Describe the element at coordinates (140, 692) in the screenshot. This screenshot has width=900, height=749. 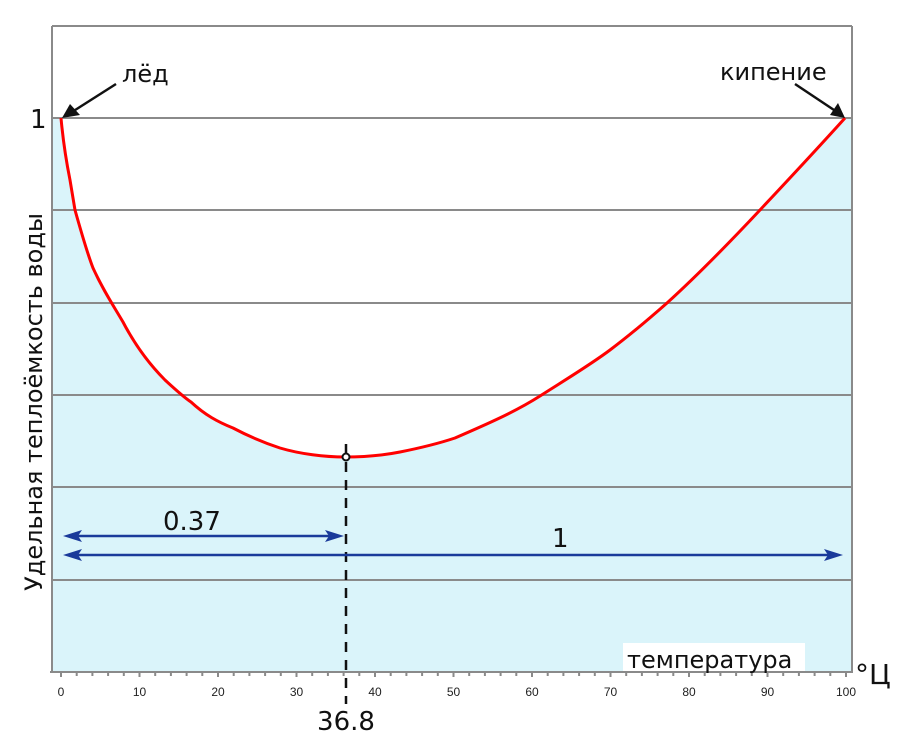
I see `svg-text: 10` at that location.